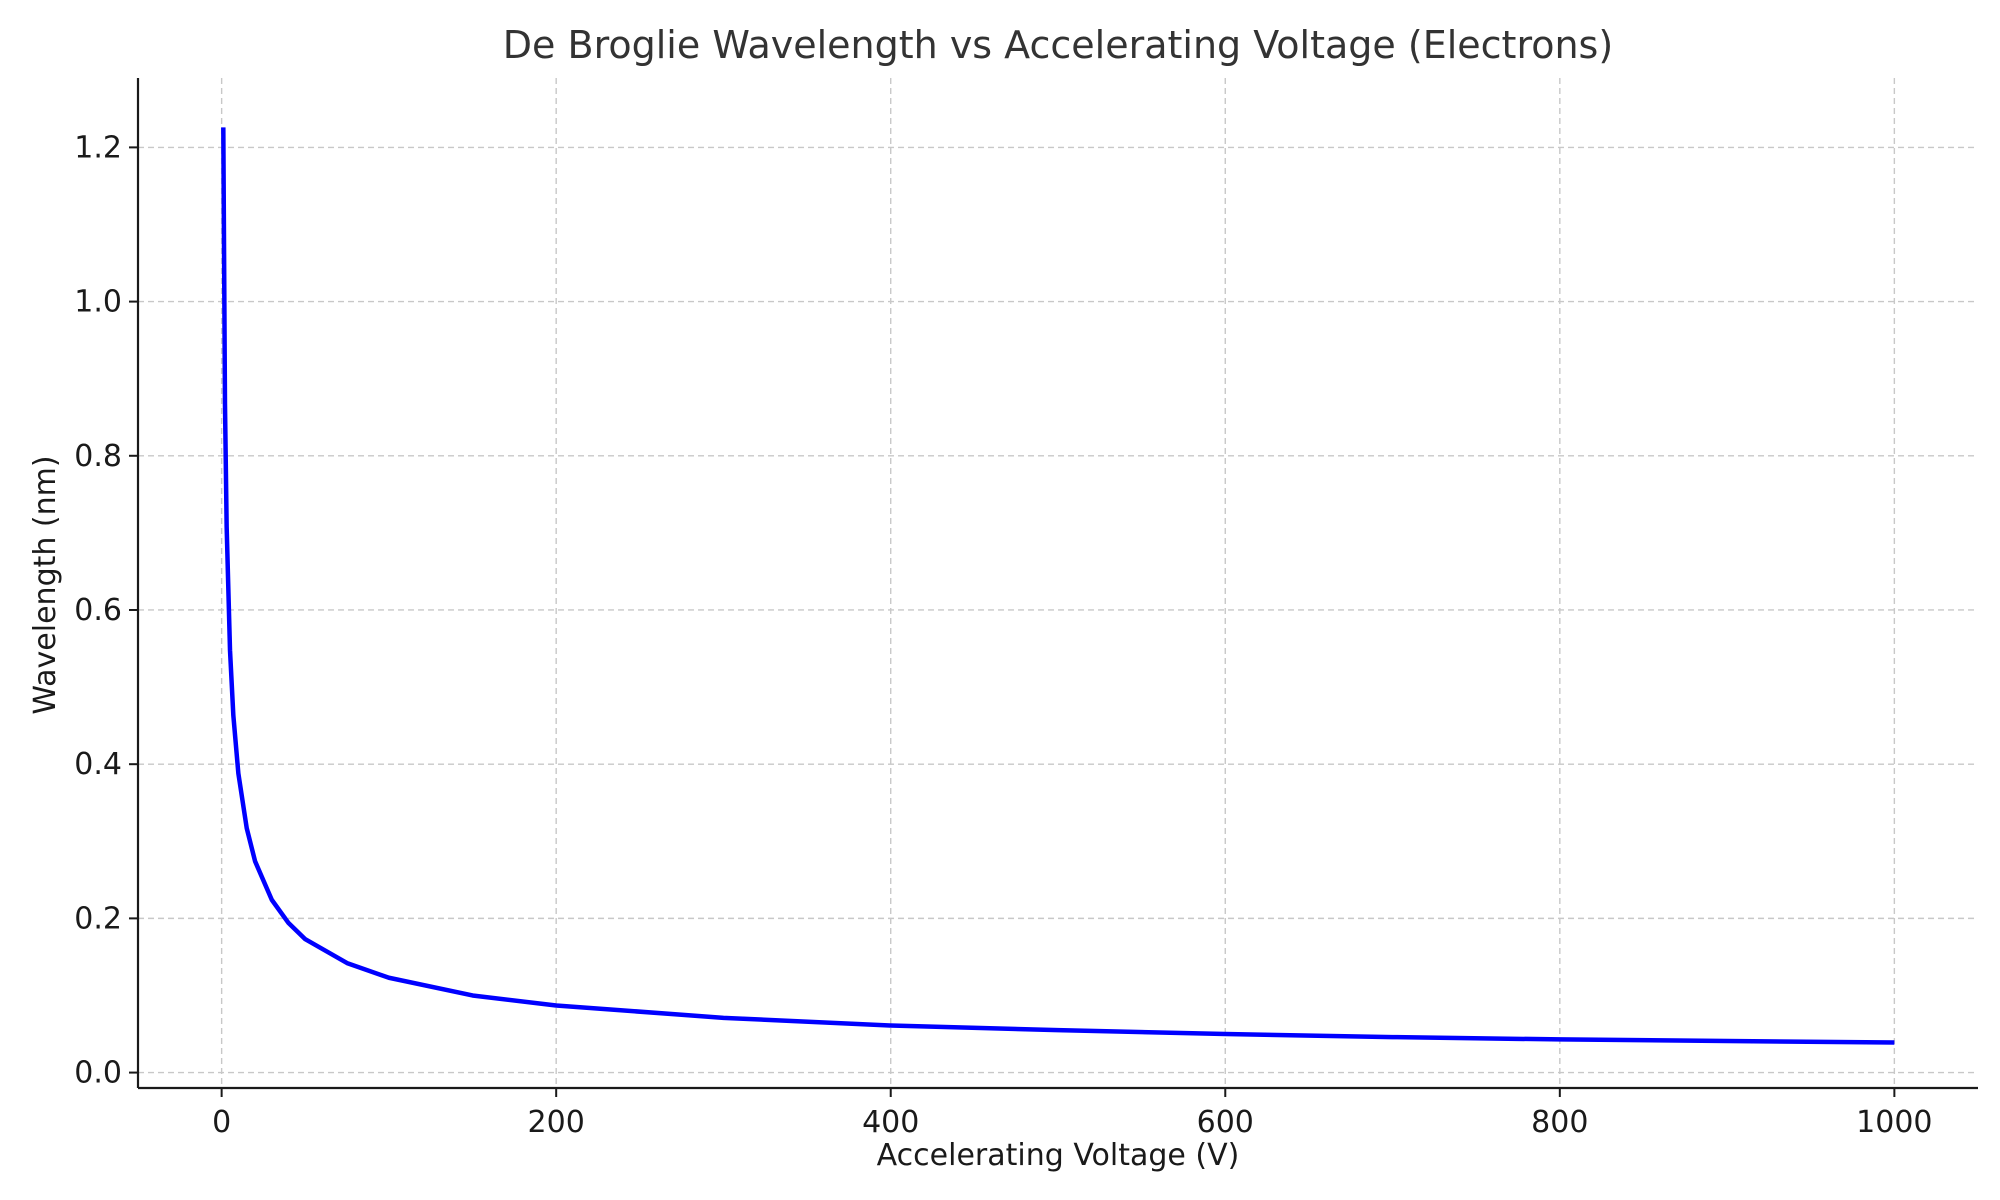 This screenshot has height=1200, width=2000. Describe the element at coordinates (1559, 1122) in the screenshot. I see `x-tick-label: 800` at that location.